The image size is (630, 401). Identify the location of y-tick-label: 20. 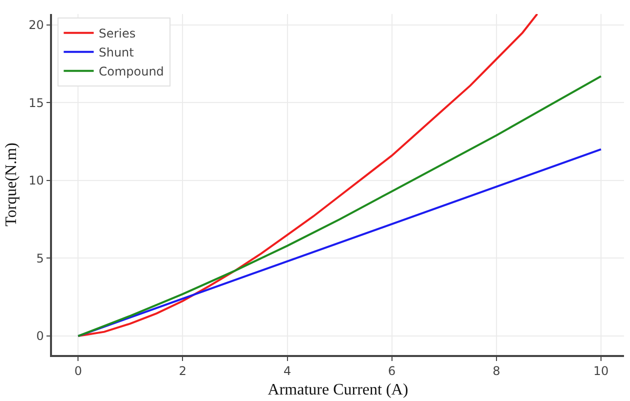
(36, 25).